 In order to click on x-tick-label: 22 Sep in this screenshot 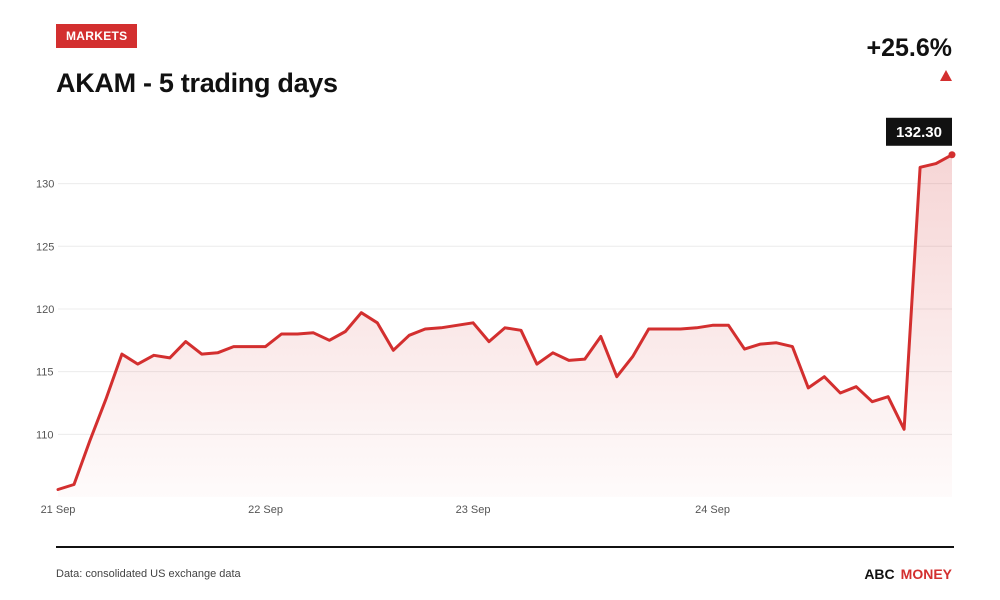, I will do `click(265, 510)`.